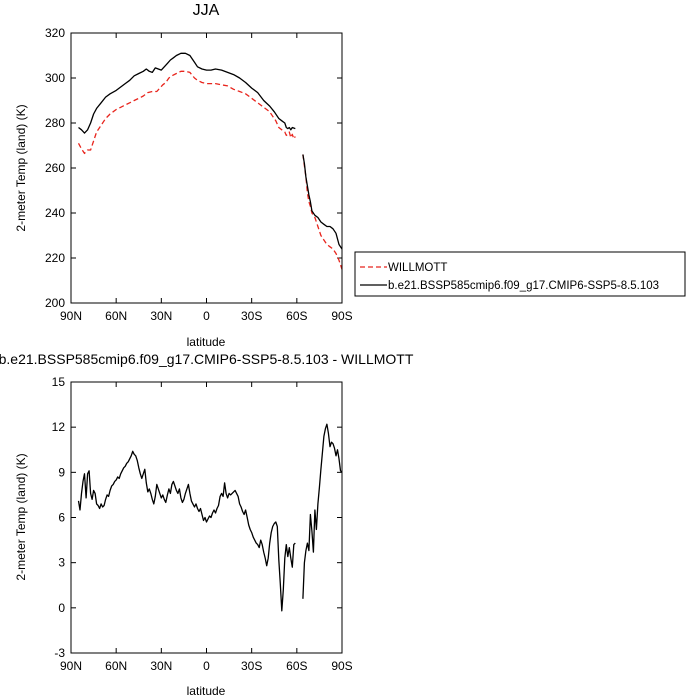  I want to click on top-y-tick-label: 240, so click(55, 213).